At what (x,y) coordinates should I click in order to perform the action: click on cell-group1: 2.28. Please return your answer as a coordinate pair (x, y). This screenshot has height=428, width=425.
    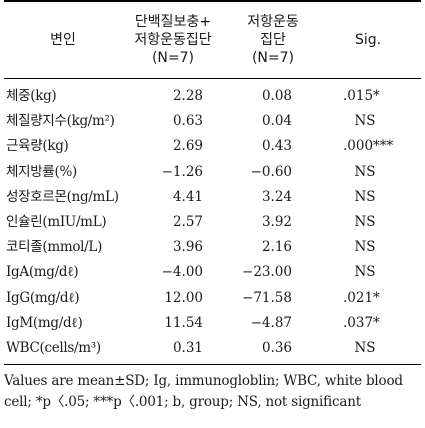
    Looking at the image, I should click on (187, 96).